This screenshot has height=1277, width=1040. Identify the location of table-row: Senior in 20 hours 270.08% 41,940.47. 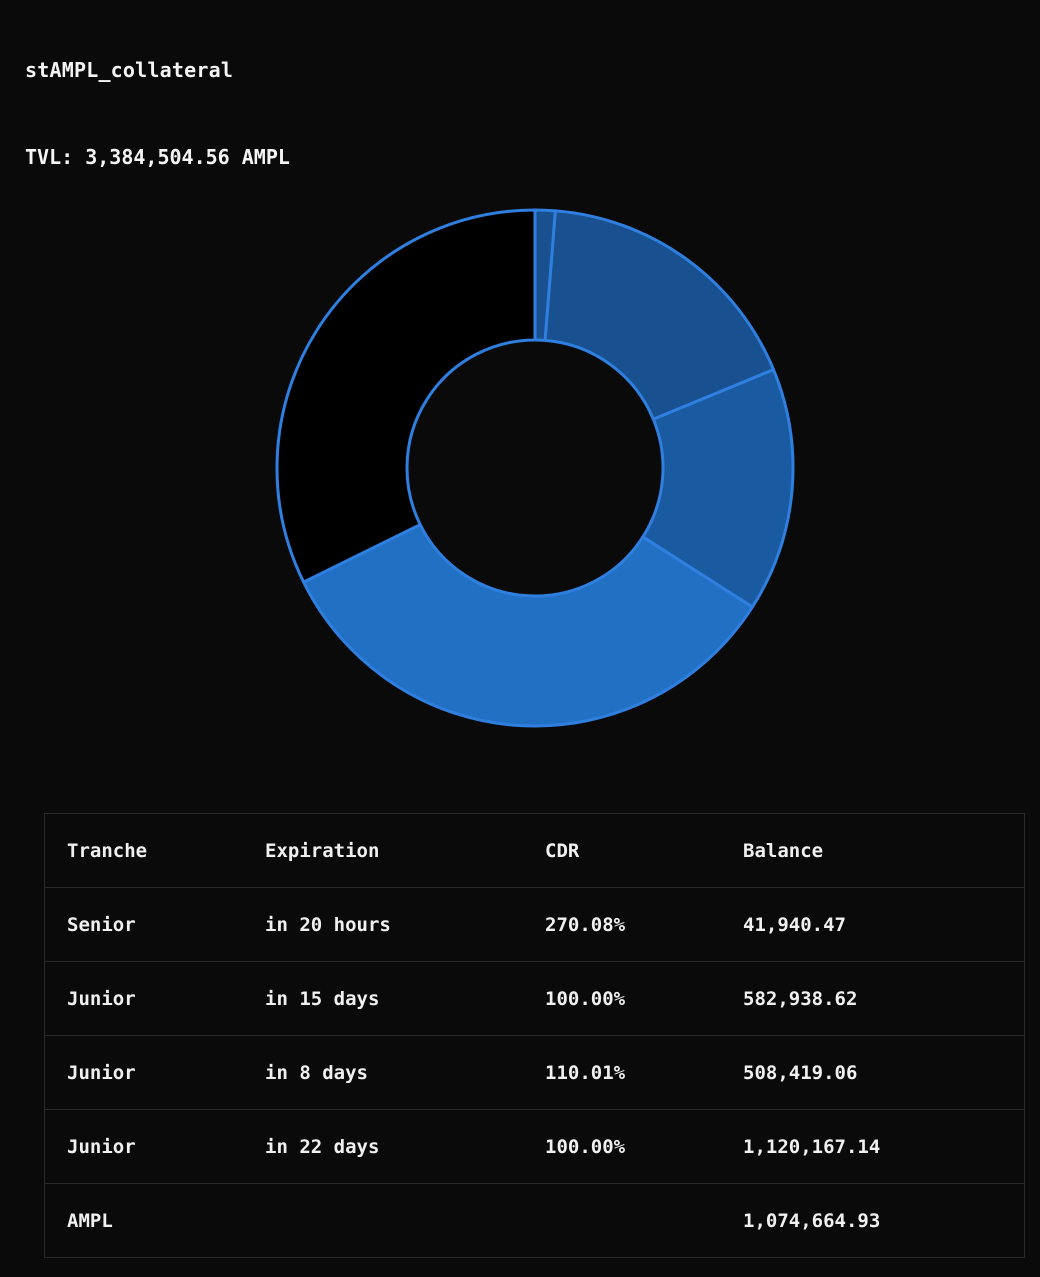
(534, 924).